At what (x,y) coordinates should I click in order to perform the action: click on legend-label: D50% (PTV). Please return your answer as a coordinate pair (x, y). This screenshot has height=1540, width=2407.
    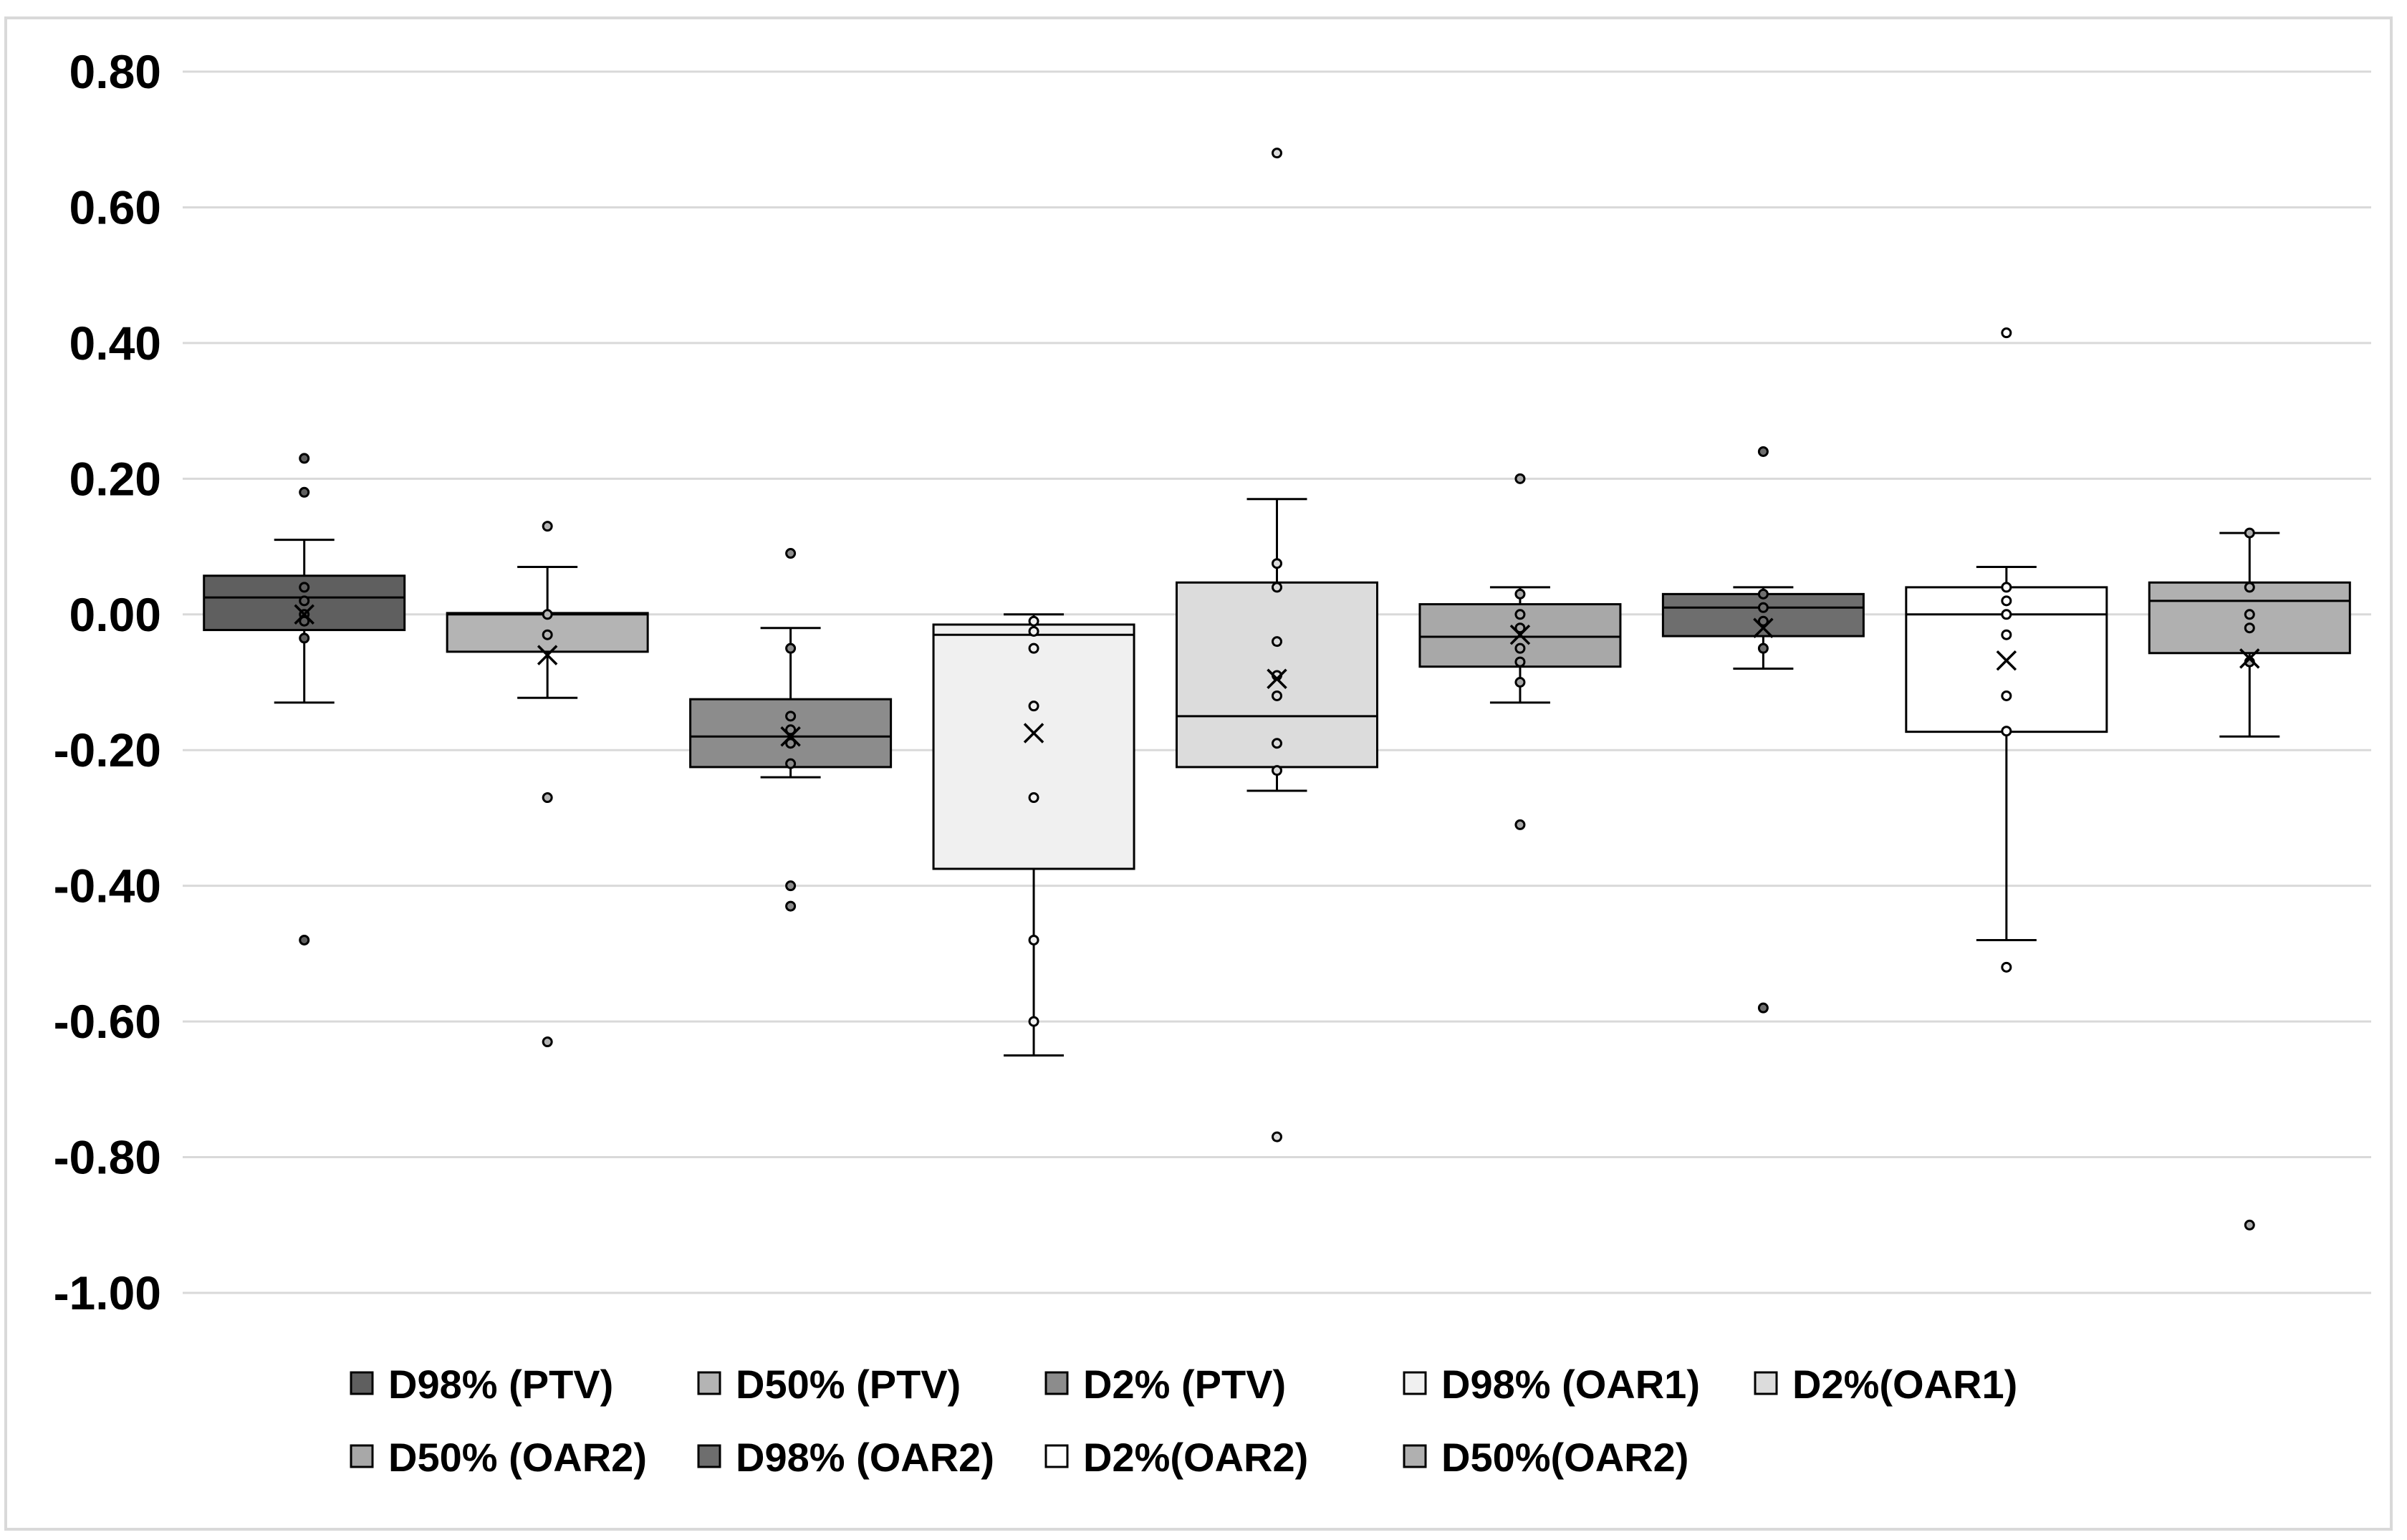
    Looking at the image, I should click on (848, 1384).